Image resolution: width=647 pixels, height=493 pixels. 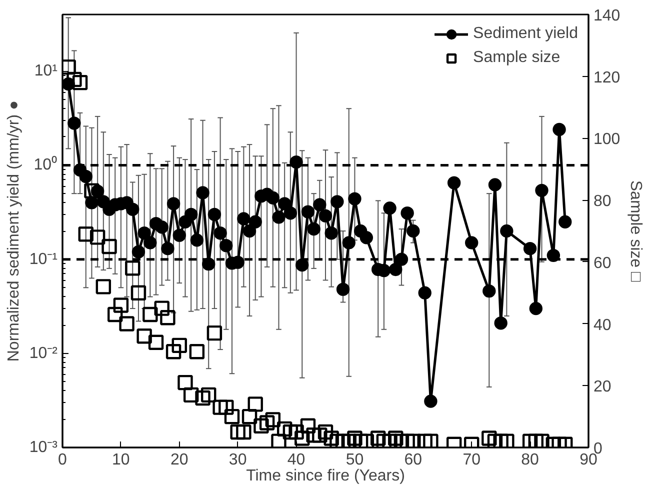 I want to click on y2-tick-label: 80, so click(x=603, y=201).